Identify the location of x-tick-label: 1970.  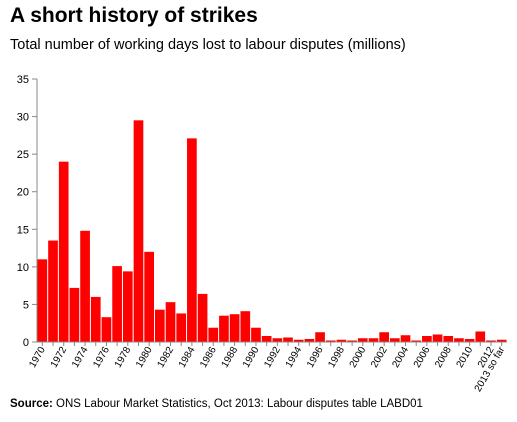
(37, 357).